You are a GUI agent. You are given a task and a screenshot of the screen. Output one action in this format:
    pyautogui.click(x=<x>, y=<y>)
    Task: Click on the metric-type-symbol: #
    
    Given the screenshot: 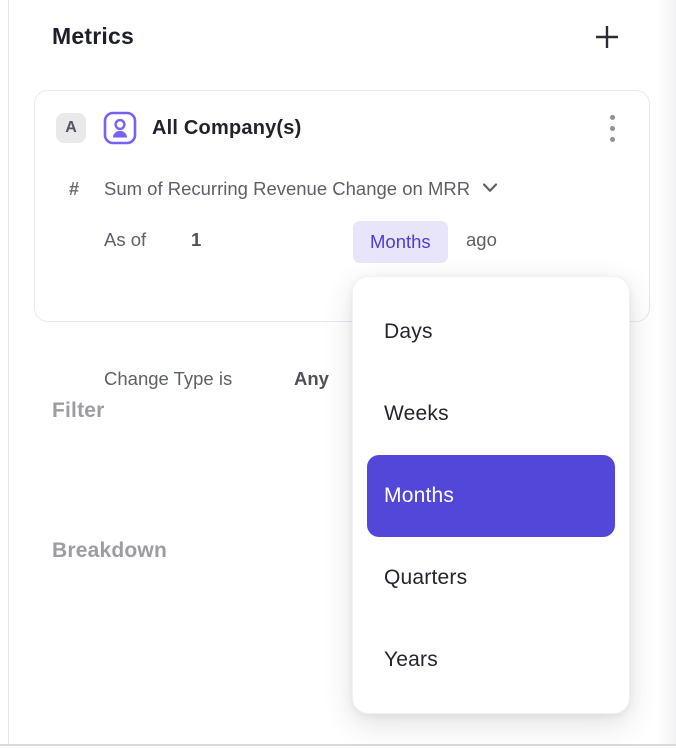 What is the action you would take?
    pyautogui.click(x=74, y=188)
    